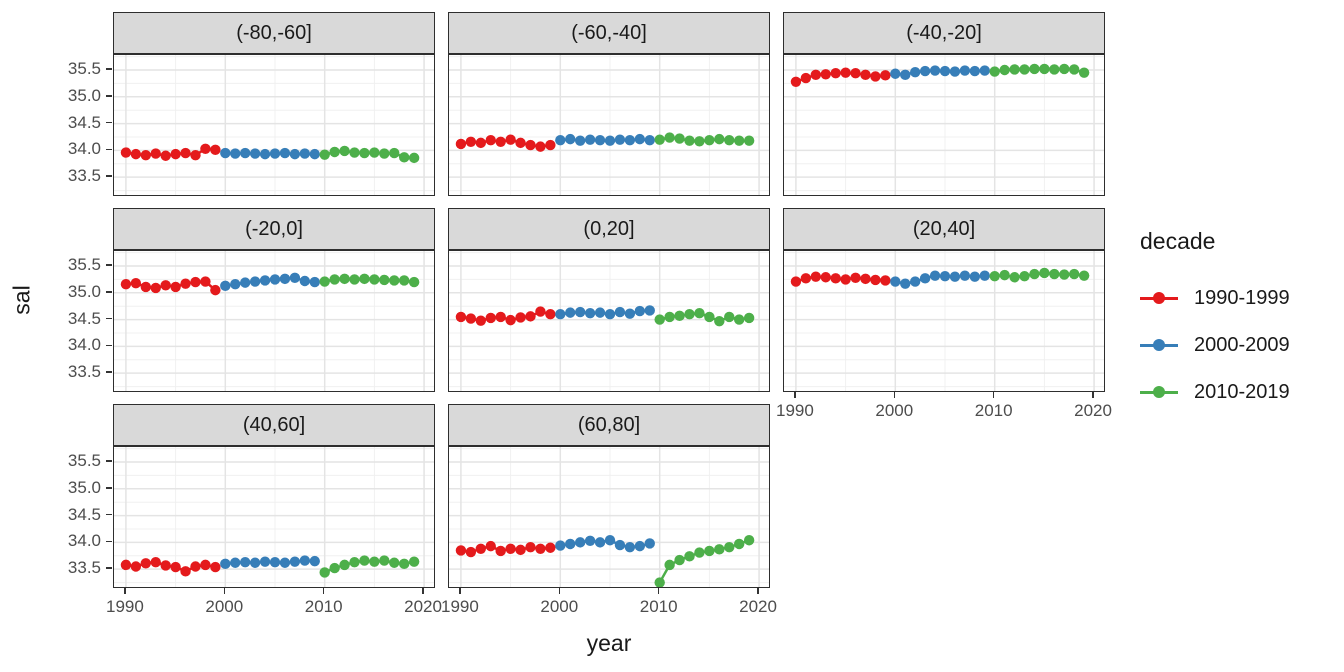 This screenshot has width=1344, height=672. What do you see at coordinates (274, 228) in the screenshot?
I see `facet-strip-label: (-20,0]` at bounding box center [274, 228].